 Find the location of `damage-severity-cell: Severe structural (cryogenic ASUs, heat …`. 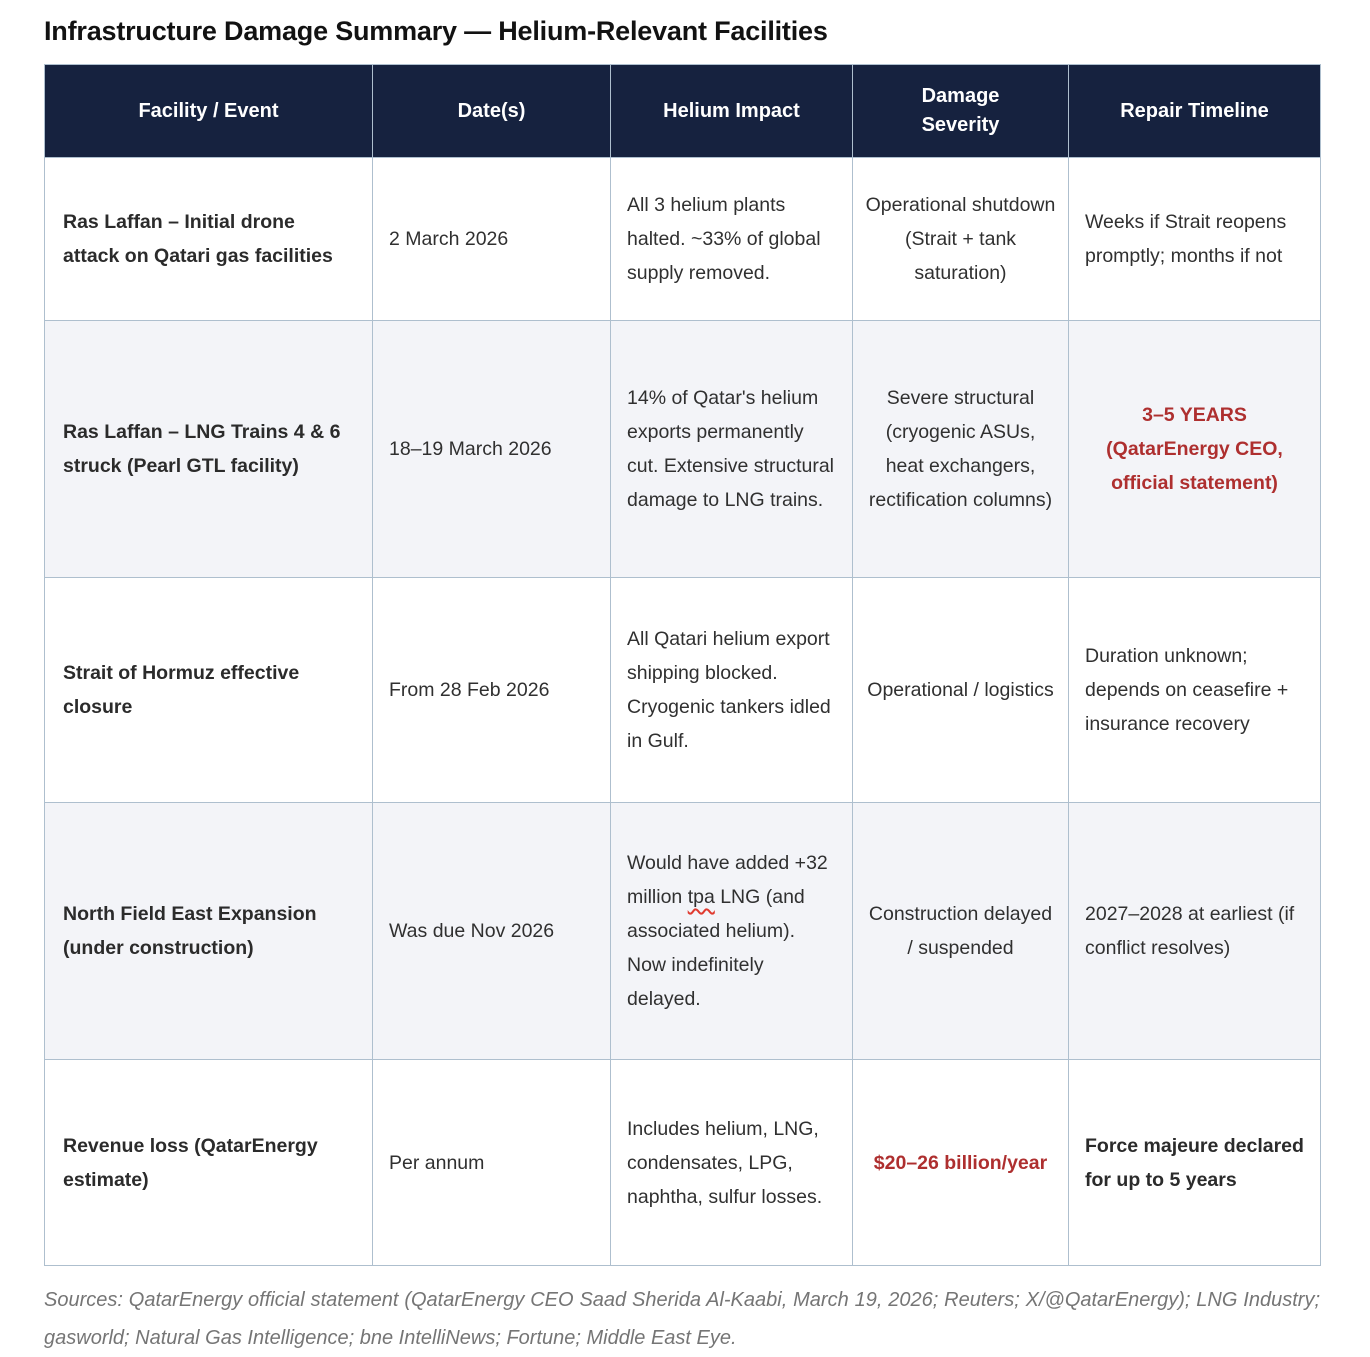

damage-severity-cell: Severe structural (cryogenic ASUs, heat … is located at coordinates (960, 449).